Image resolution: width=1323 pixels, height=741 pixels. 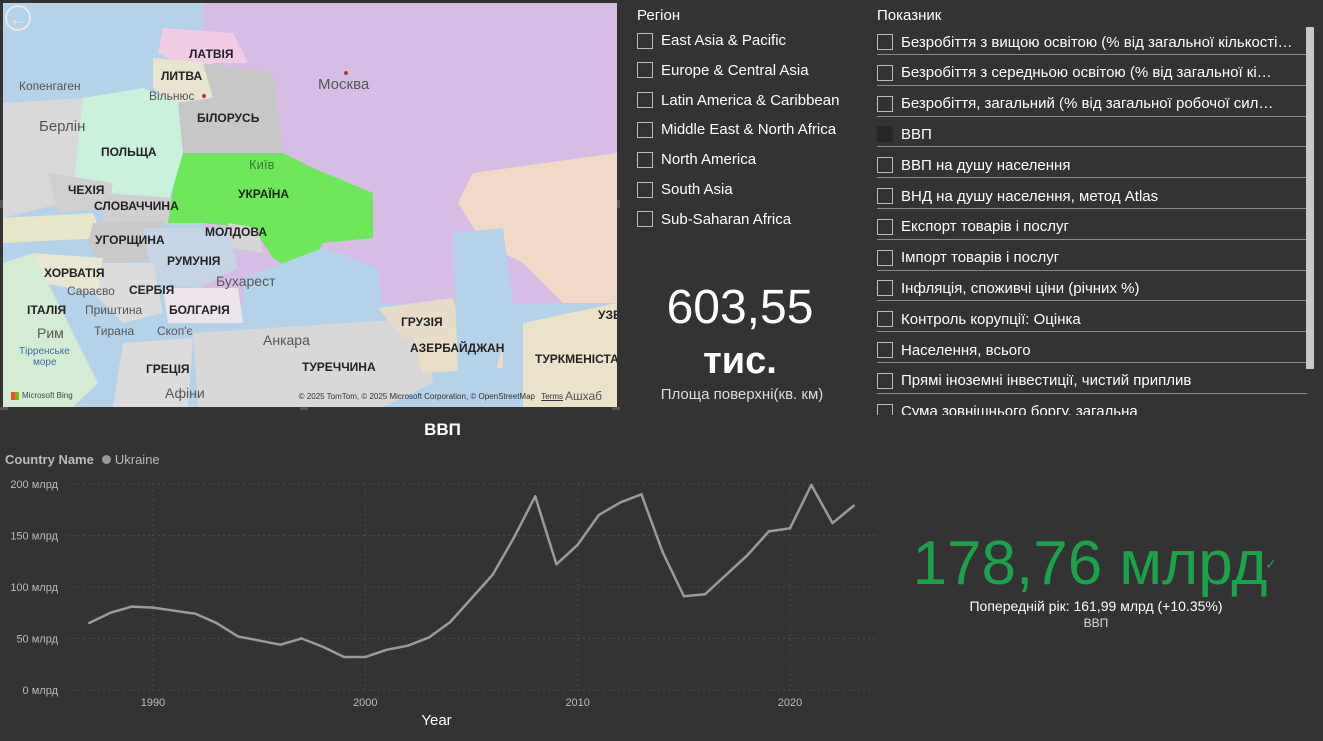 I want to click on indicator-item: Імпорт товарів і послуг, so click(x=1092, y=258).